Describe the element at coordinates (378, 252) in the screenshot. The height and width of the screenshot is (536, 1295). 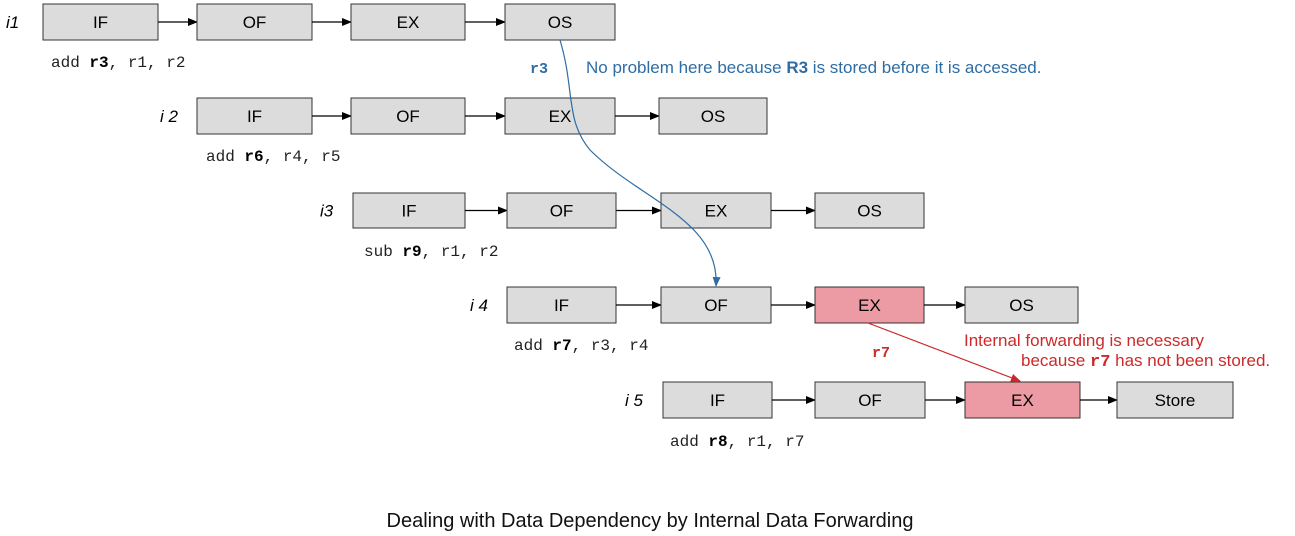
I see `instr-op: sub` at that location.